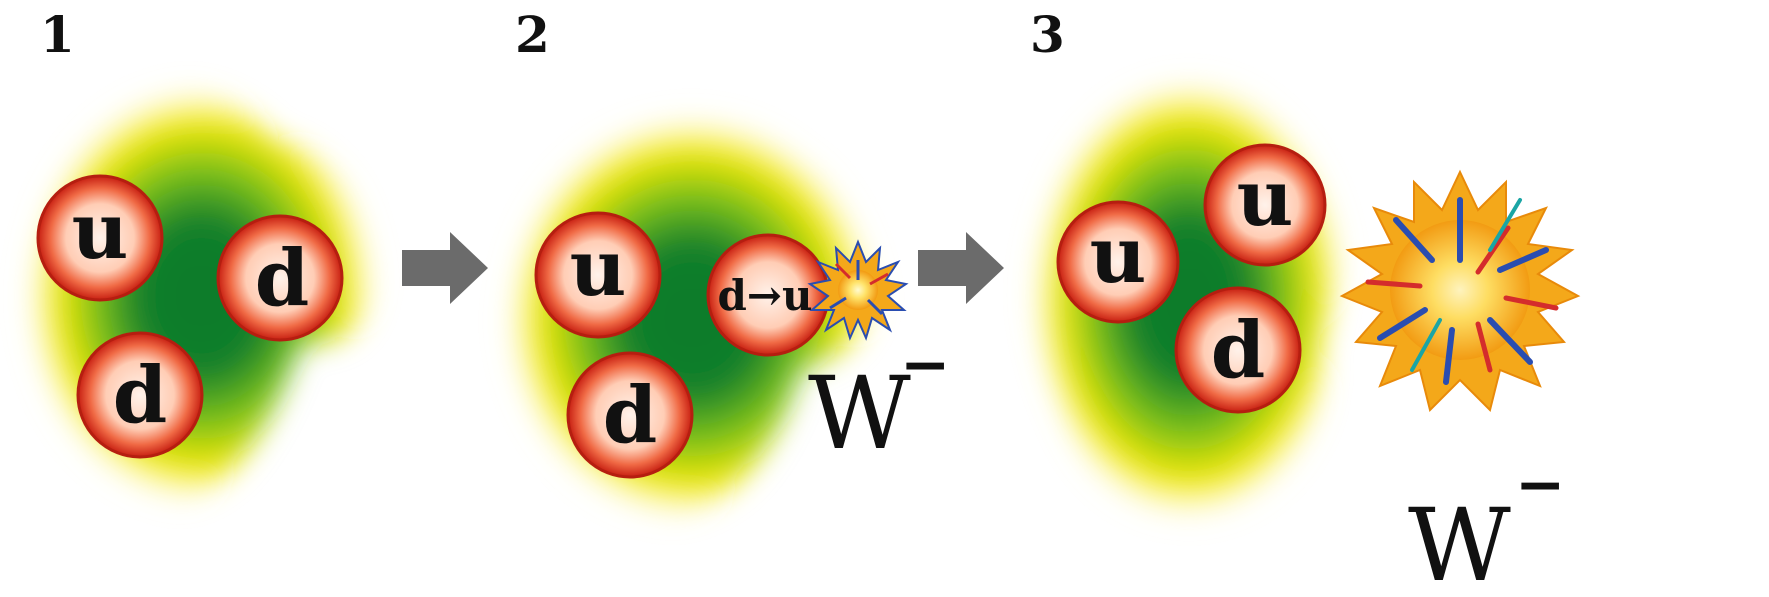 The image size is (1769, 597). Describe the element at coordinates (1047, 34) in the screenshot. I see `step-number-3: 3` at that location.